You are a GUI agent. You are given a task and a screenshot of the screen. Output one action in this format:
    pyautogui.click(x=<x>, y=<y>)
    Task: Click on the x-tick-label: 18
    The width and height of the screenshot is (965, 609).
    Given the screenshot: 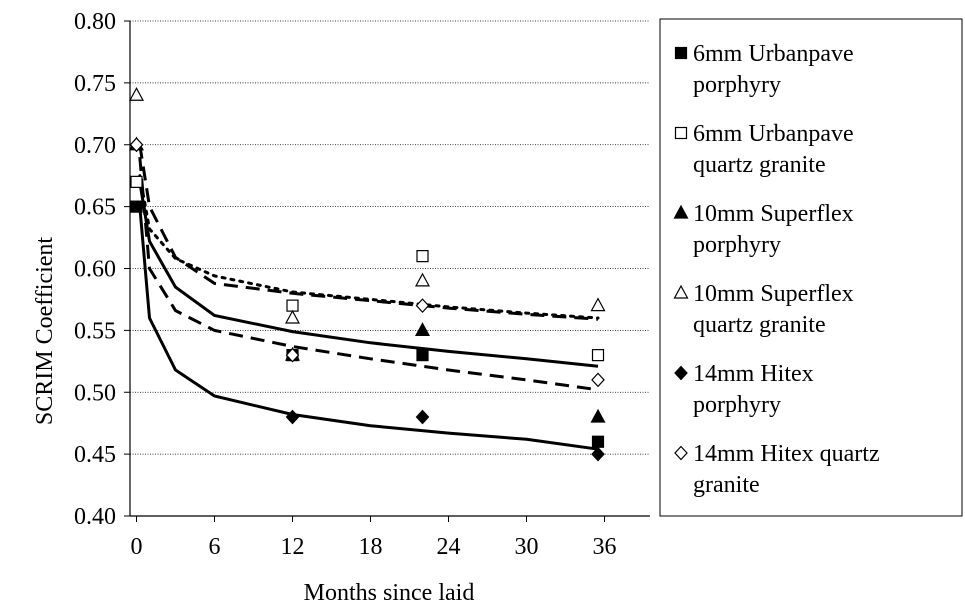 What is the action you would take?
    pyautogui.click(x=371, y=547)
    